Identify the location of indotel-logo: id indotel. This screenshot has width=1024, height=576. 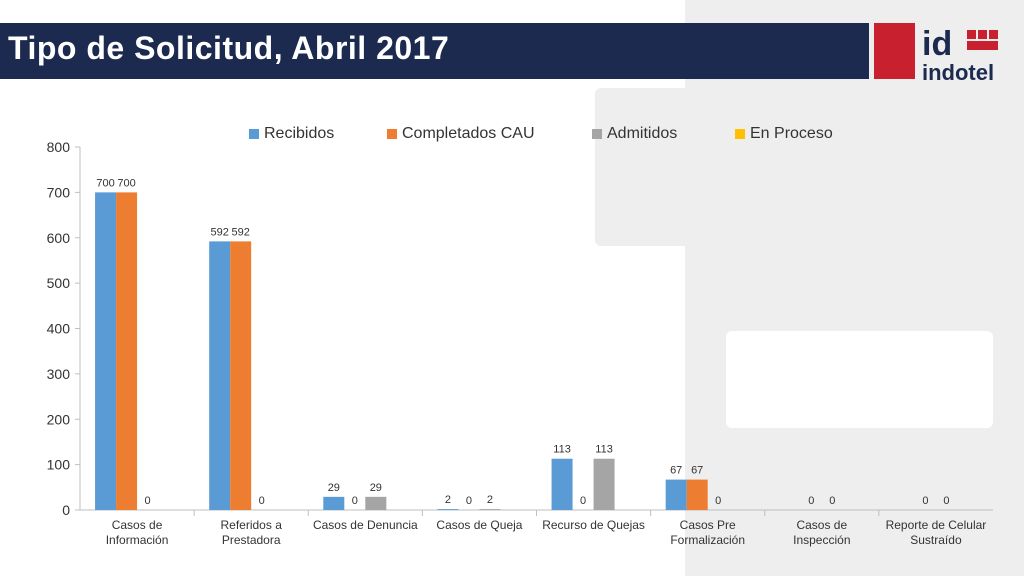
(960, 54).